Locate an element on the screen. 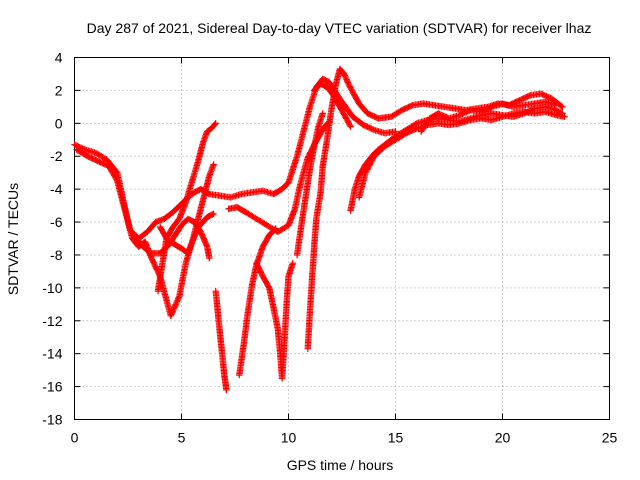 Image resolution: width=640 pixels, height=480 pixels. series-sat-c is located at coordinates (172, 238).